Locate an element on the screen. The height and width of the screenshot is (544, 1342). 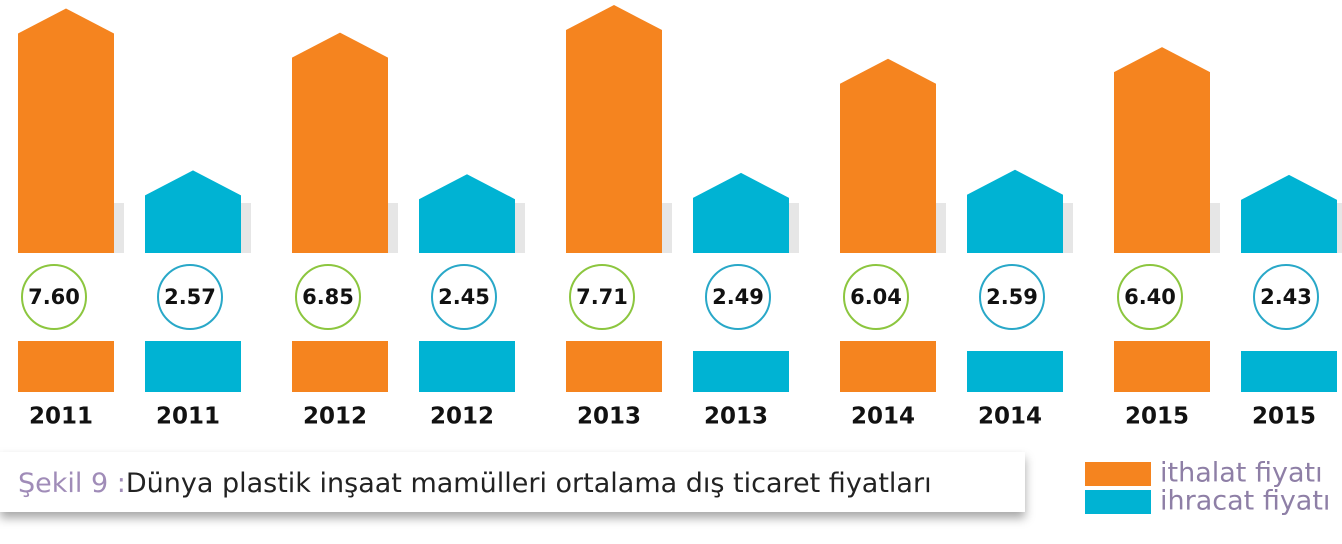
value-label: 6.85 is located at coordinates (328, 297).